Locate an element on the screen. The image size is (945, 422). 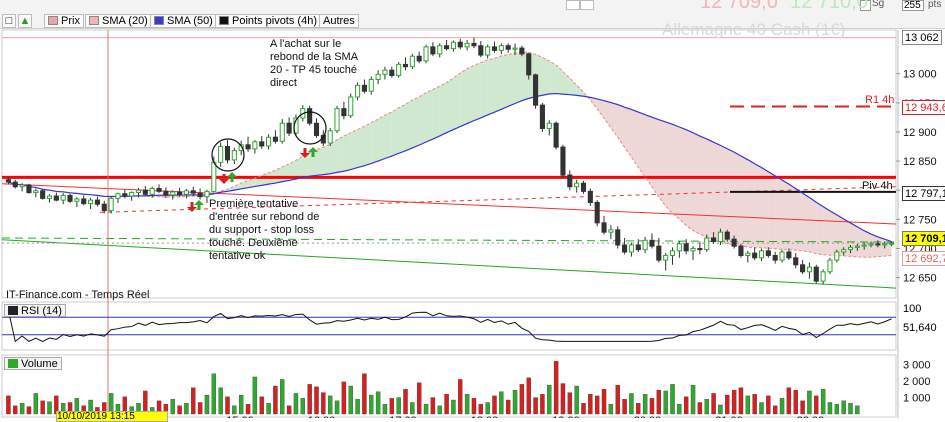
sma50-toggle: SMA (50) is located at coordinates (183, 21).